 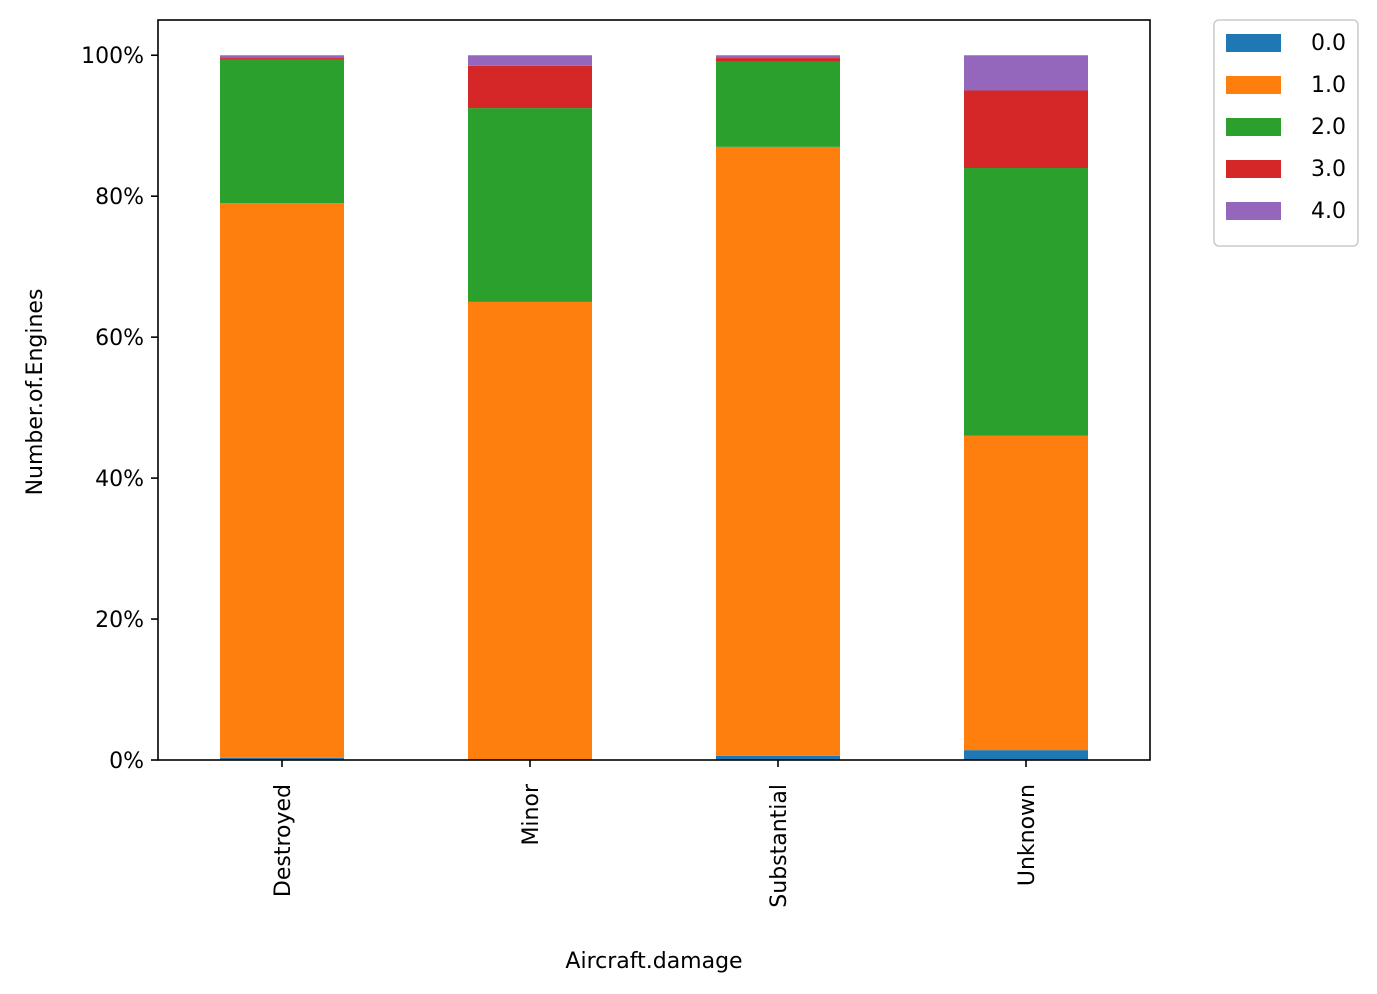 I want to click on y-tick-label: 20%, so click(x=119, y=620).